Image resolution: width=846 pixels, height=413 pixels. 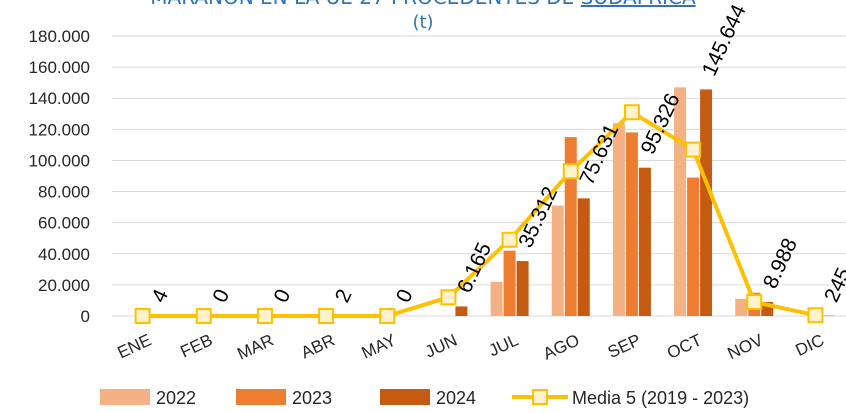 What do you see at coordinates (379, 346) in the screenshot?
I see `x-tick-label: MAY` at bounding box center [379, 346].